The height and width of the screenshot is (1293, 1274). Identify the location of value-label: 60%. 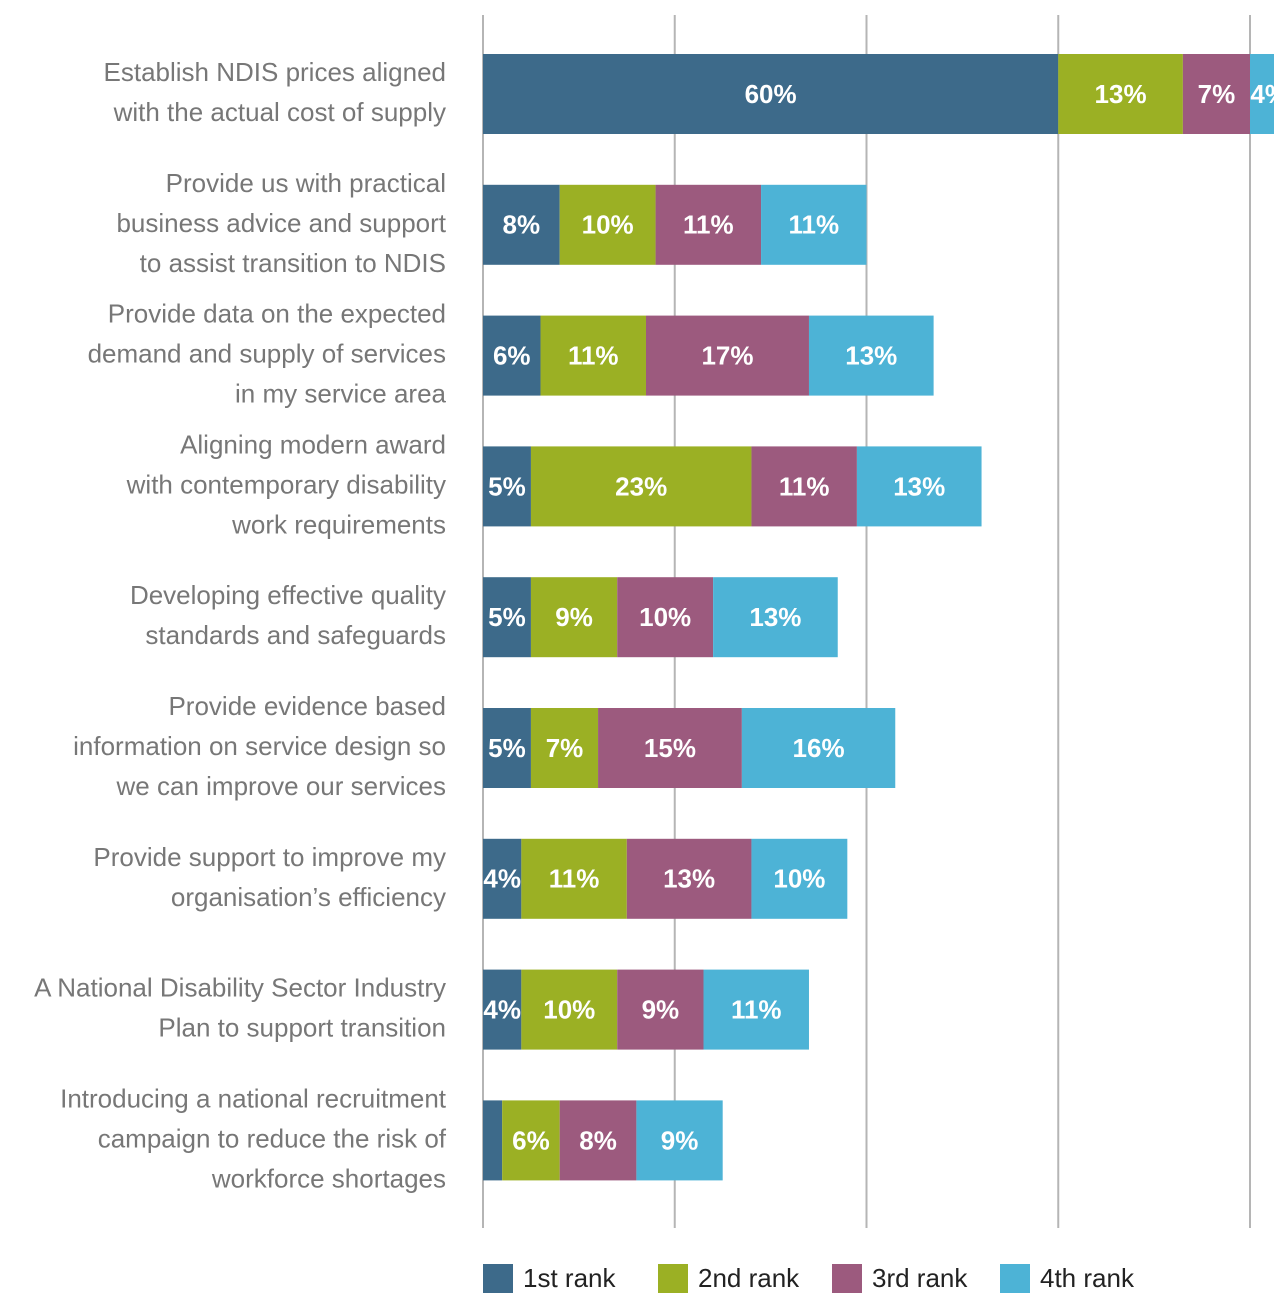
(771, 94).